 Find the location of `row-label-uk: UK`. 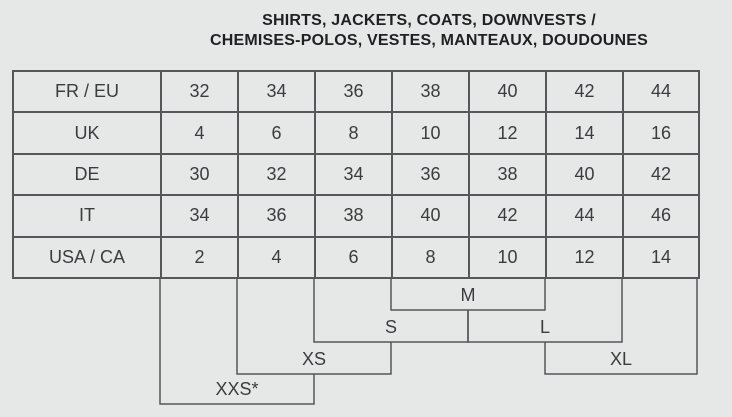

row-label-uk: UK is located at coordinates (87, 133).